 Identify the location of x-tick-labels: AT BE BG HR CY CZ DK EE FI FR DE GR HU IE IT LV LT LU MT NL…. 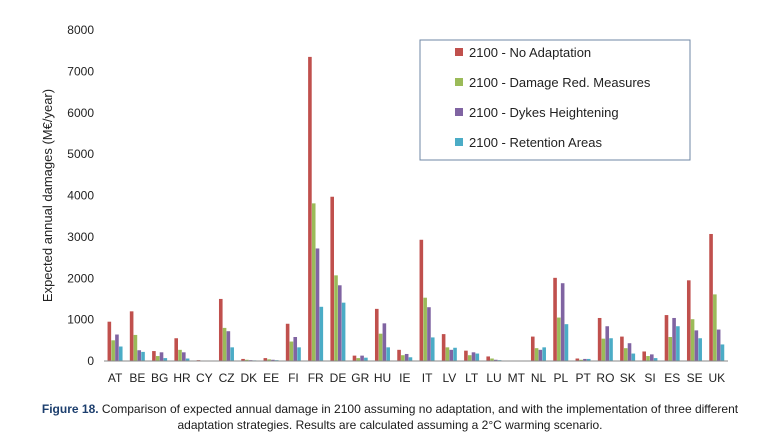
(416, 378).